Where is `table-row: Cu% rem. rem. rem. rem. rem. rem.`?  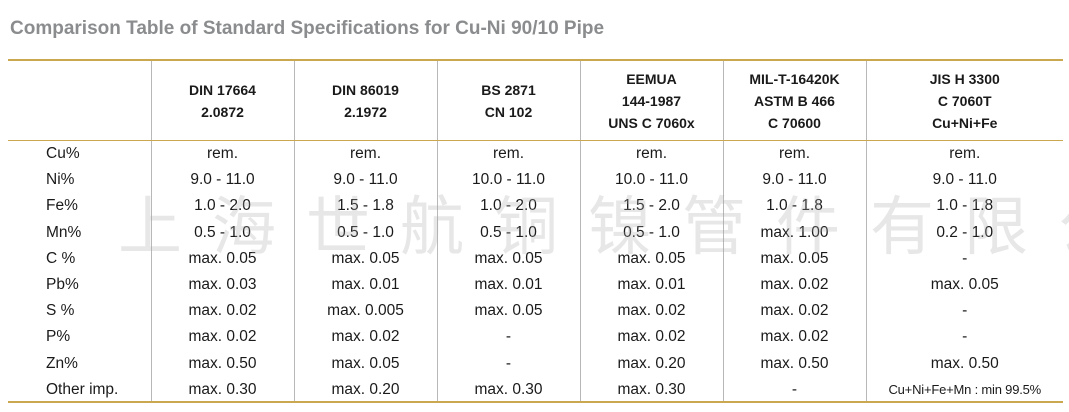
table-row: Cu% rem. rem. rem. rem. rem. rem. is located at coordinates (535, 154).